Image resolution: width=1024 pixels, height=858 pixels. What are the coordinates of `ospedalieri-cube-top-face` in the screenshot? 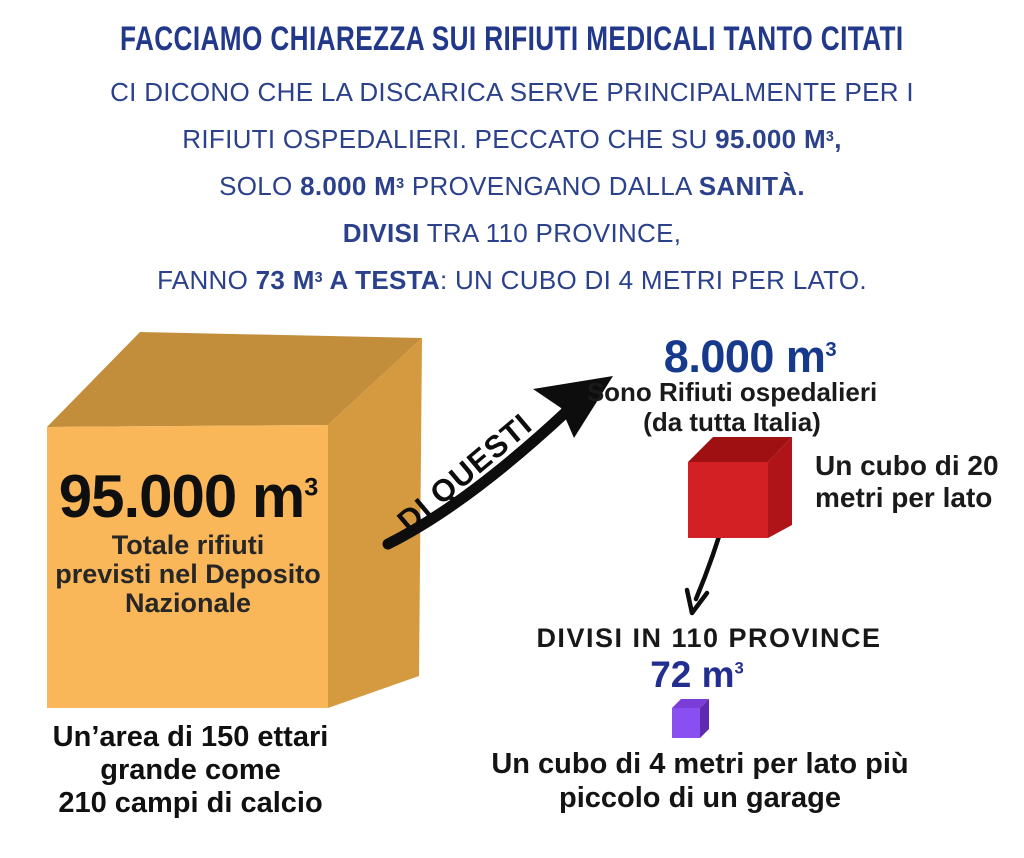 It's located at (740, 449).